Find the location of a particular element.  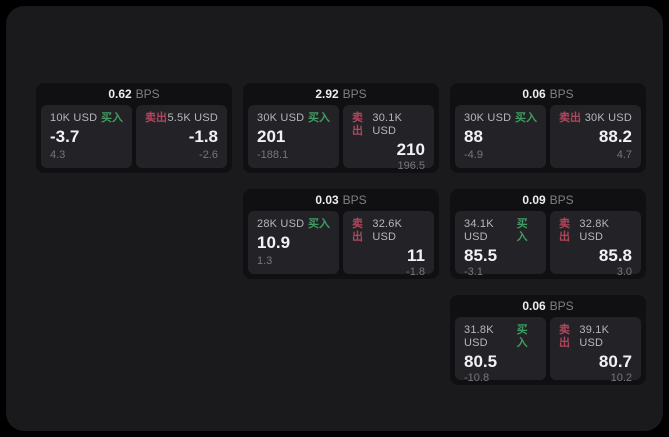

sell-sub-value: -1.8 is located at coordinates (415, 272).